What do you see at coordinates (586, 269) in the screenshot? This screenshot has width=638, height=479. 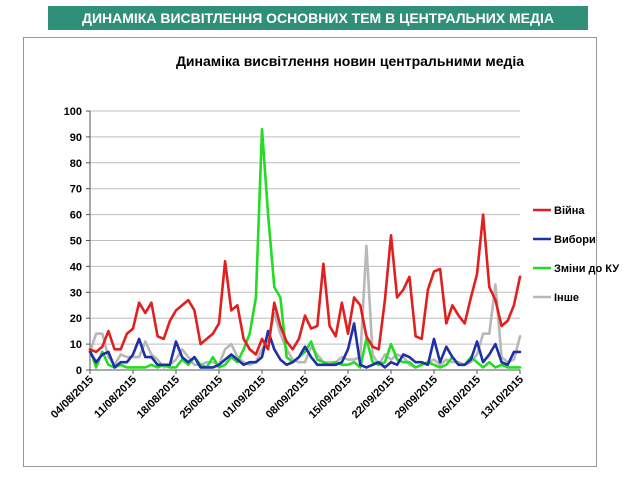 I see `legend-label: Зміни до КУ` at bounding box center [586, 269].